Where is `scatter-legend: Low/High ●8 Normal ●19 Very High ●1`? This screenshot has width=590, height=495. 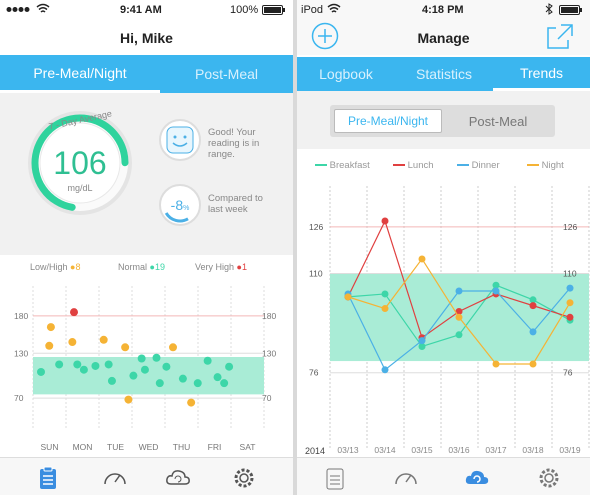
scatter-legend: Low/High ●8 Normal ●19 Very High ●1 is located at coordinates (146, 268).